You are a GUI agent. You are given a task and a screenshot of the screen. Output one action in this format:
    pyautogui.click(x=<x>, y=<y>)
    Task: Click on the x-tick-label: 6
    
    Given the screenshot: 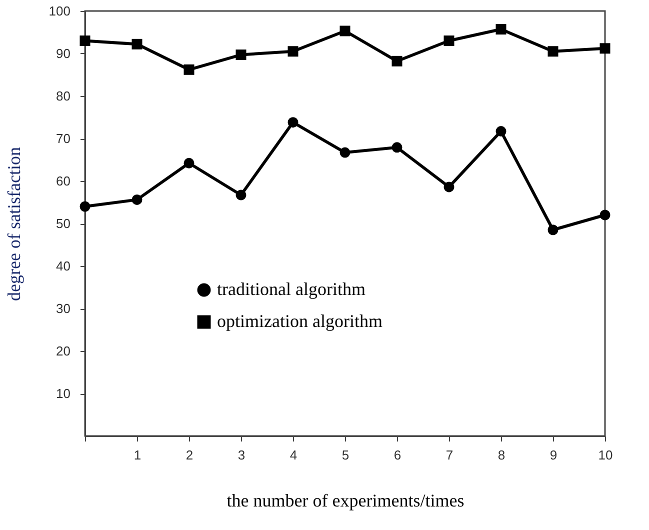 What is the action you would take?
    pyautogui.click(x=398, y=455)
    